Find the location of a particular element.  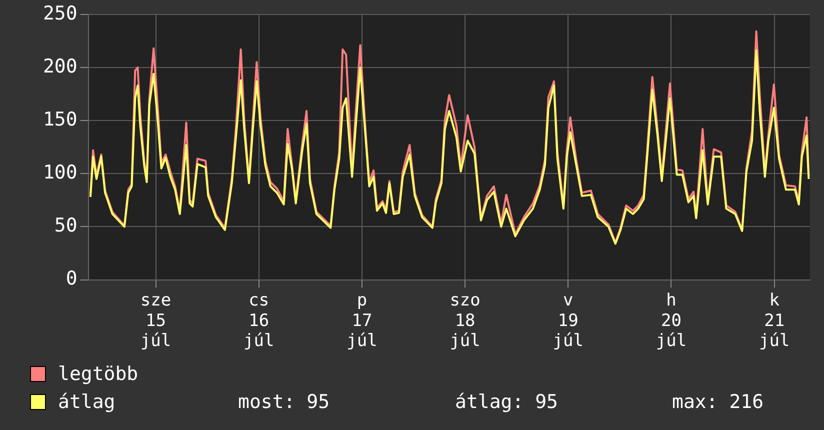

x-tick-label: k 21 júl is located at coordinates (774, 321).